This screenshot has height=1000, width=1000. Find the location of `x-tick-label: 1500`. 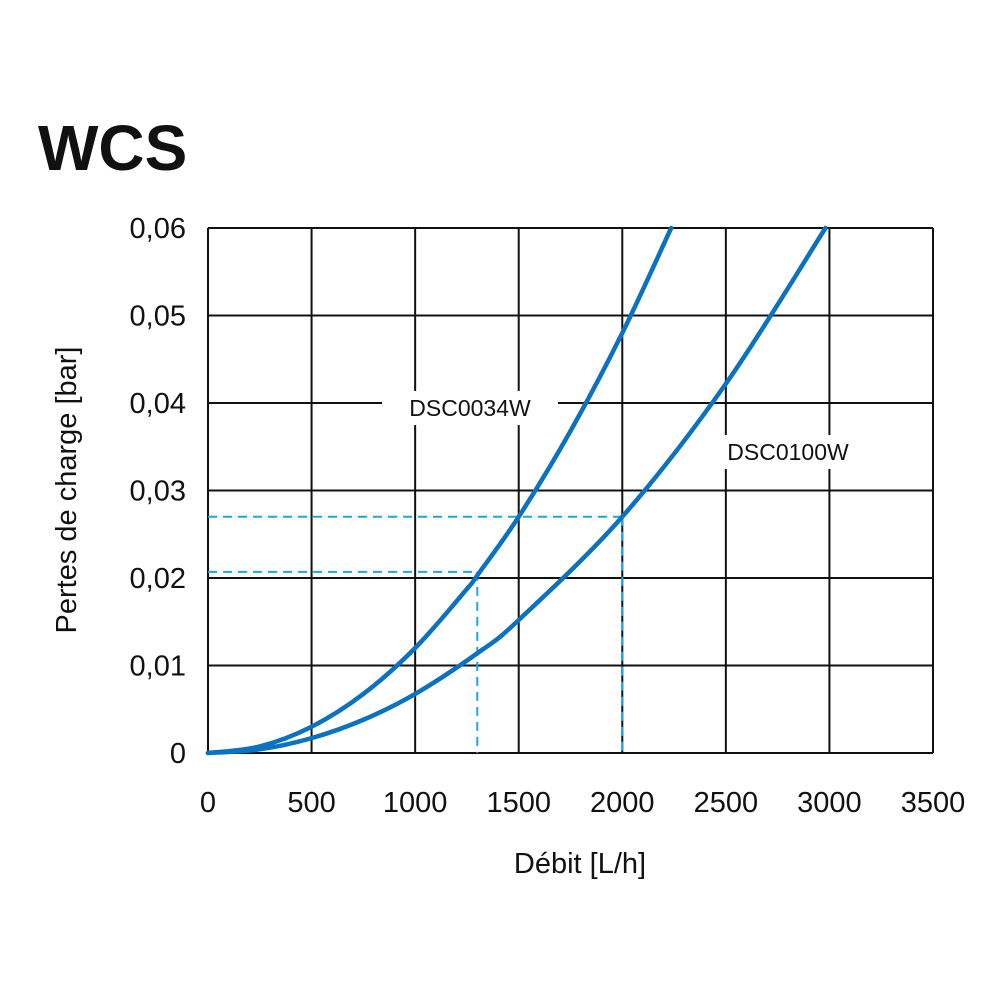

x-tick-label: 1500 is located at coordinates (518, 803).